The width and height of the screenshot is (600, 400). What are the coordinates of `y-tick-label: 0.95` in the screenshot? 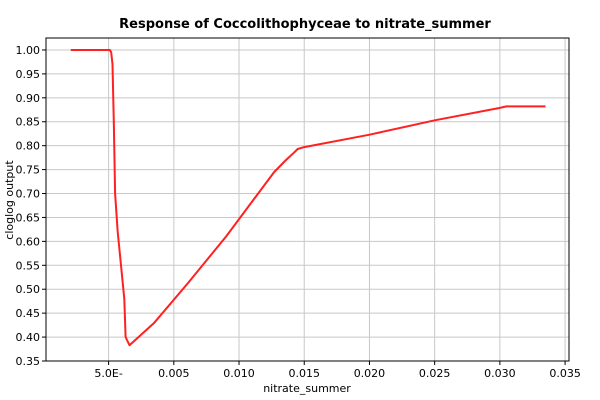 It's located at (28, 74).